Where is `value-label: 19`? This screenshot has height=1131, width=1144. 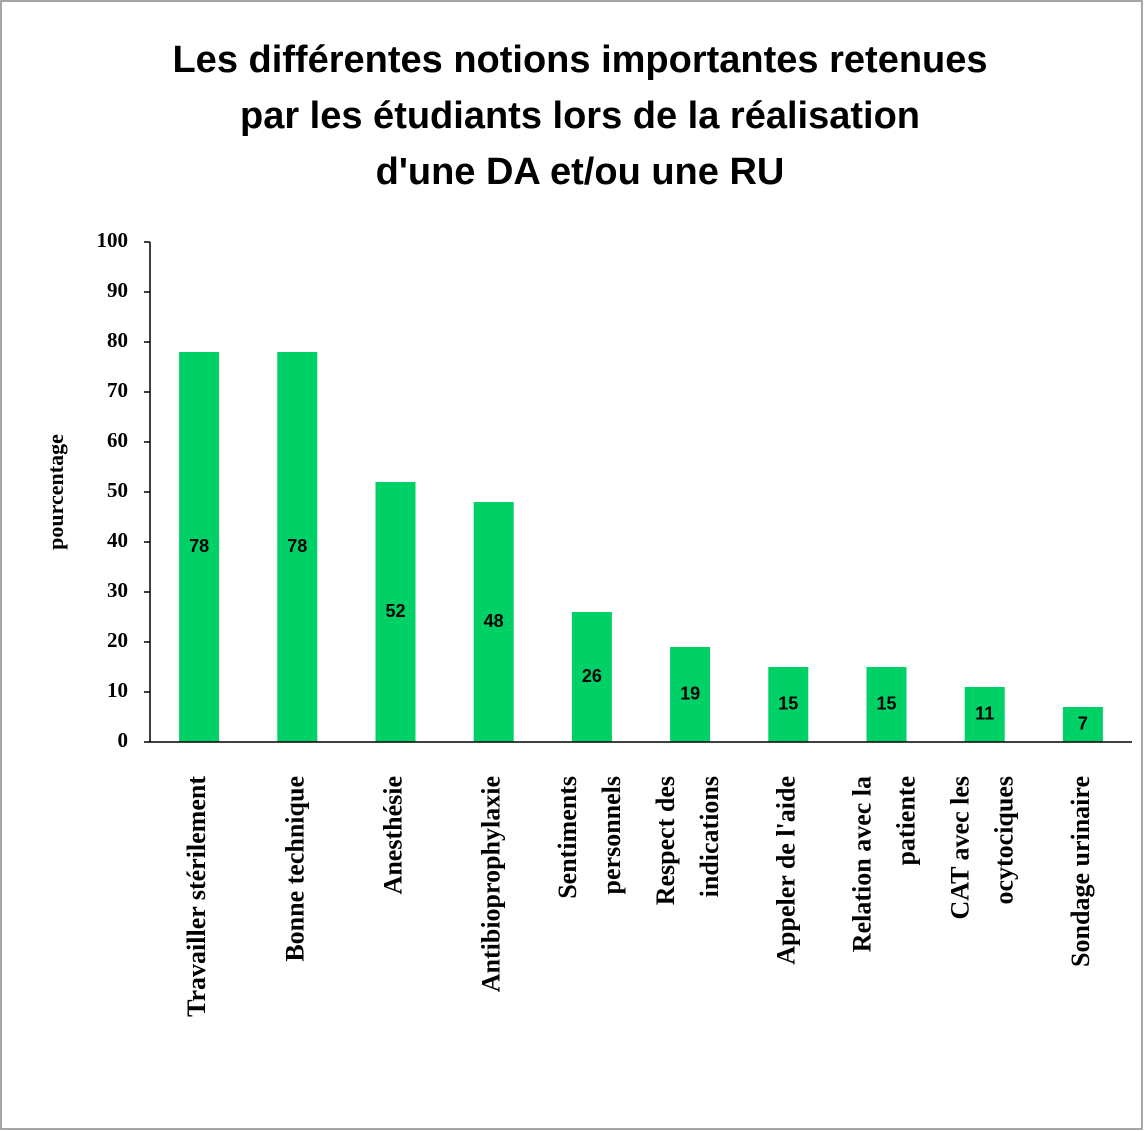 value-label: 19 is located at coordinates (690, 693).